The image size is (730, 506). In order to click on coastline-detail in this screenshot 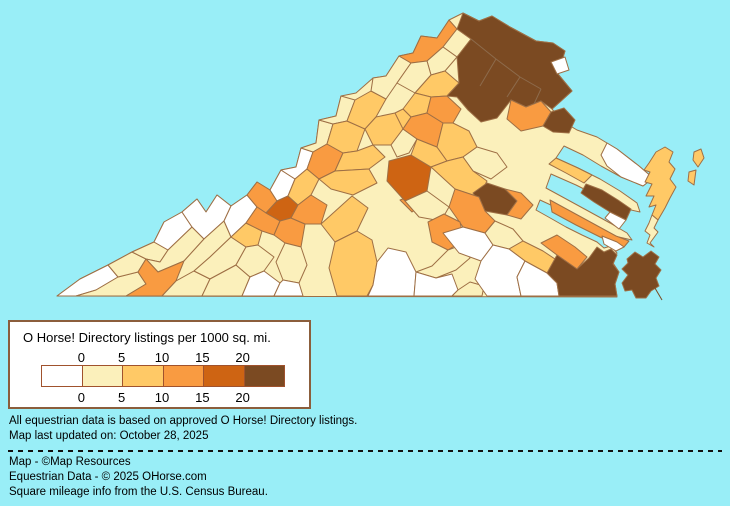, I will do `click(657, 291)`.